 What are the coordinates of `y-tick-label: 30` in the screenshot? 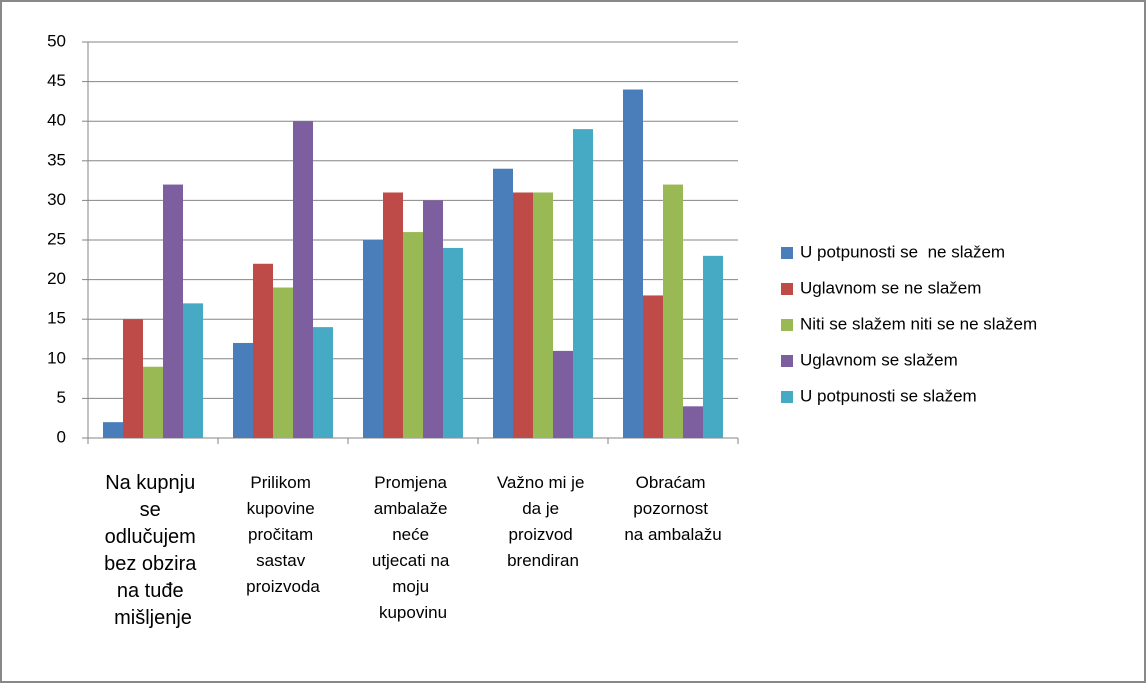 It's located at (56, 199).